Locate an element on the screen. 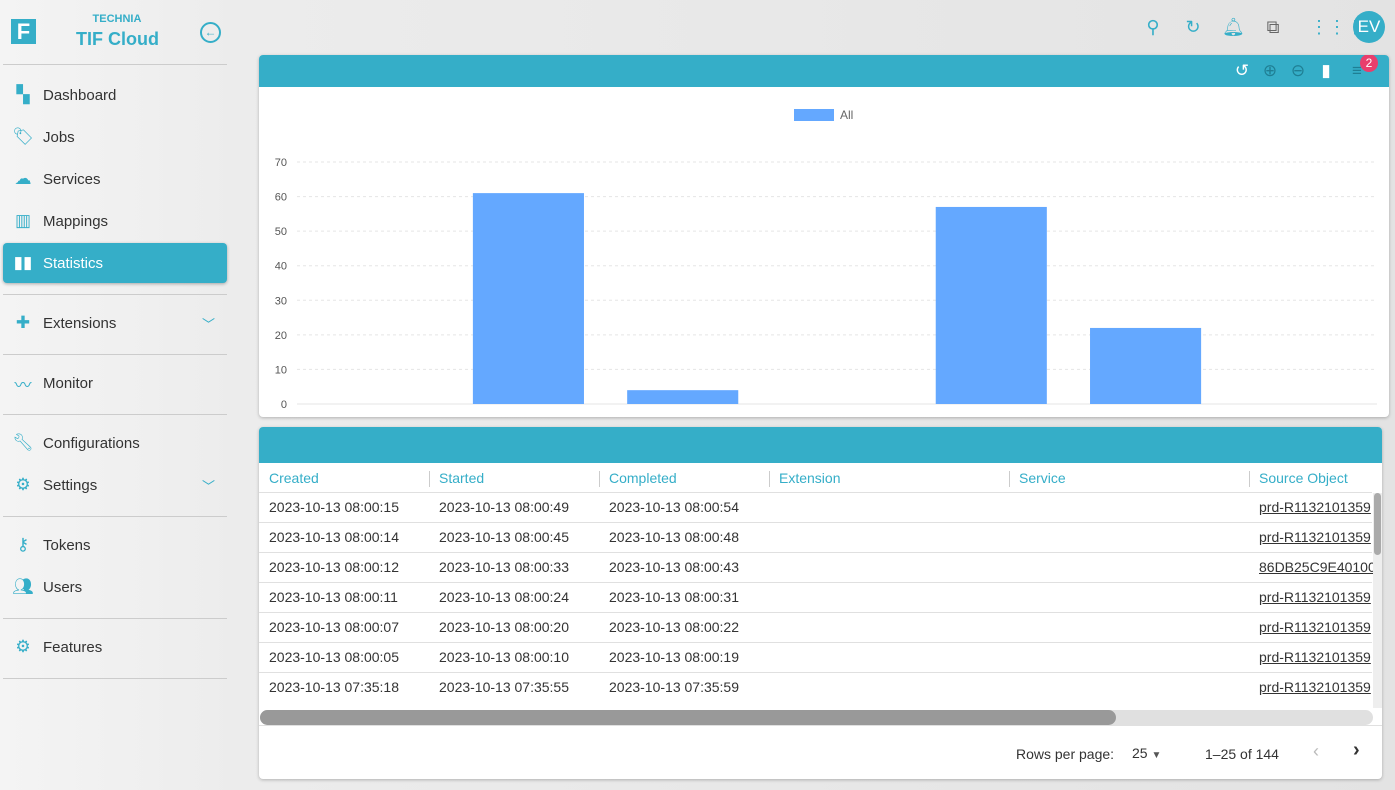 This screenshot has height=790, width=1395. sidebar-item-monitor: 〰 Monitor is located at coordinates (115, 383).